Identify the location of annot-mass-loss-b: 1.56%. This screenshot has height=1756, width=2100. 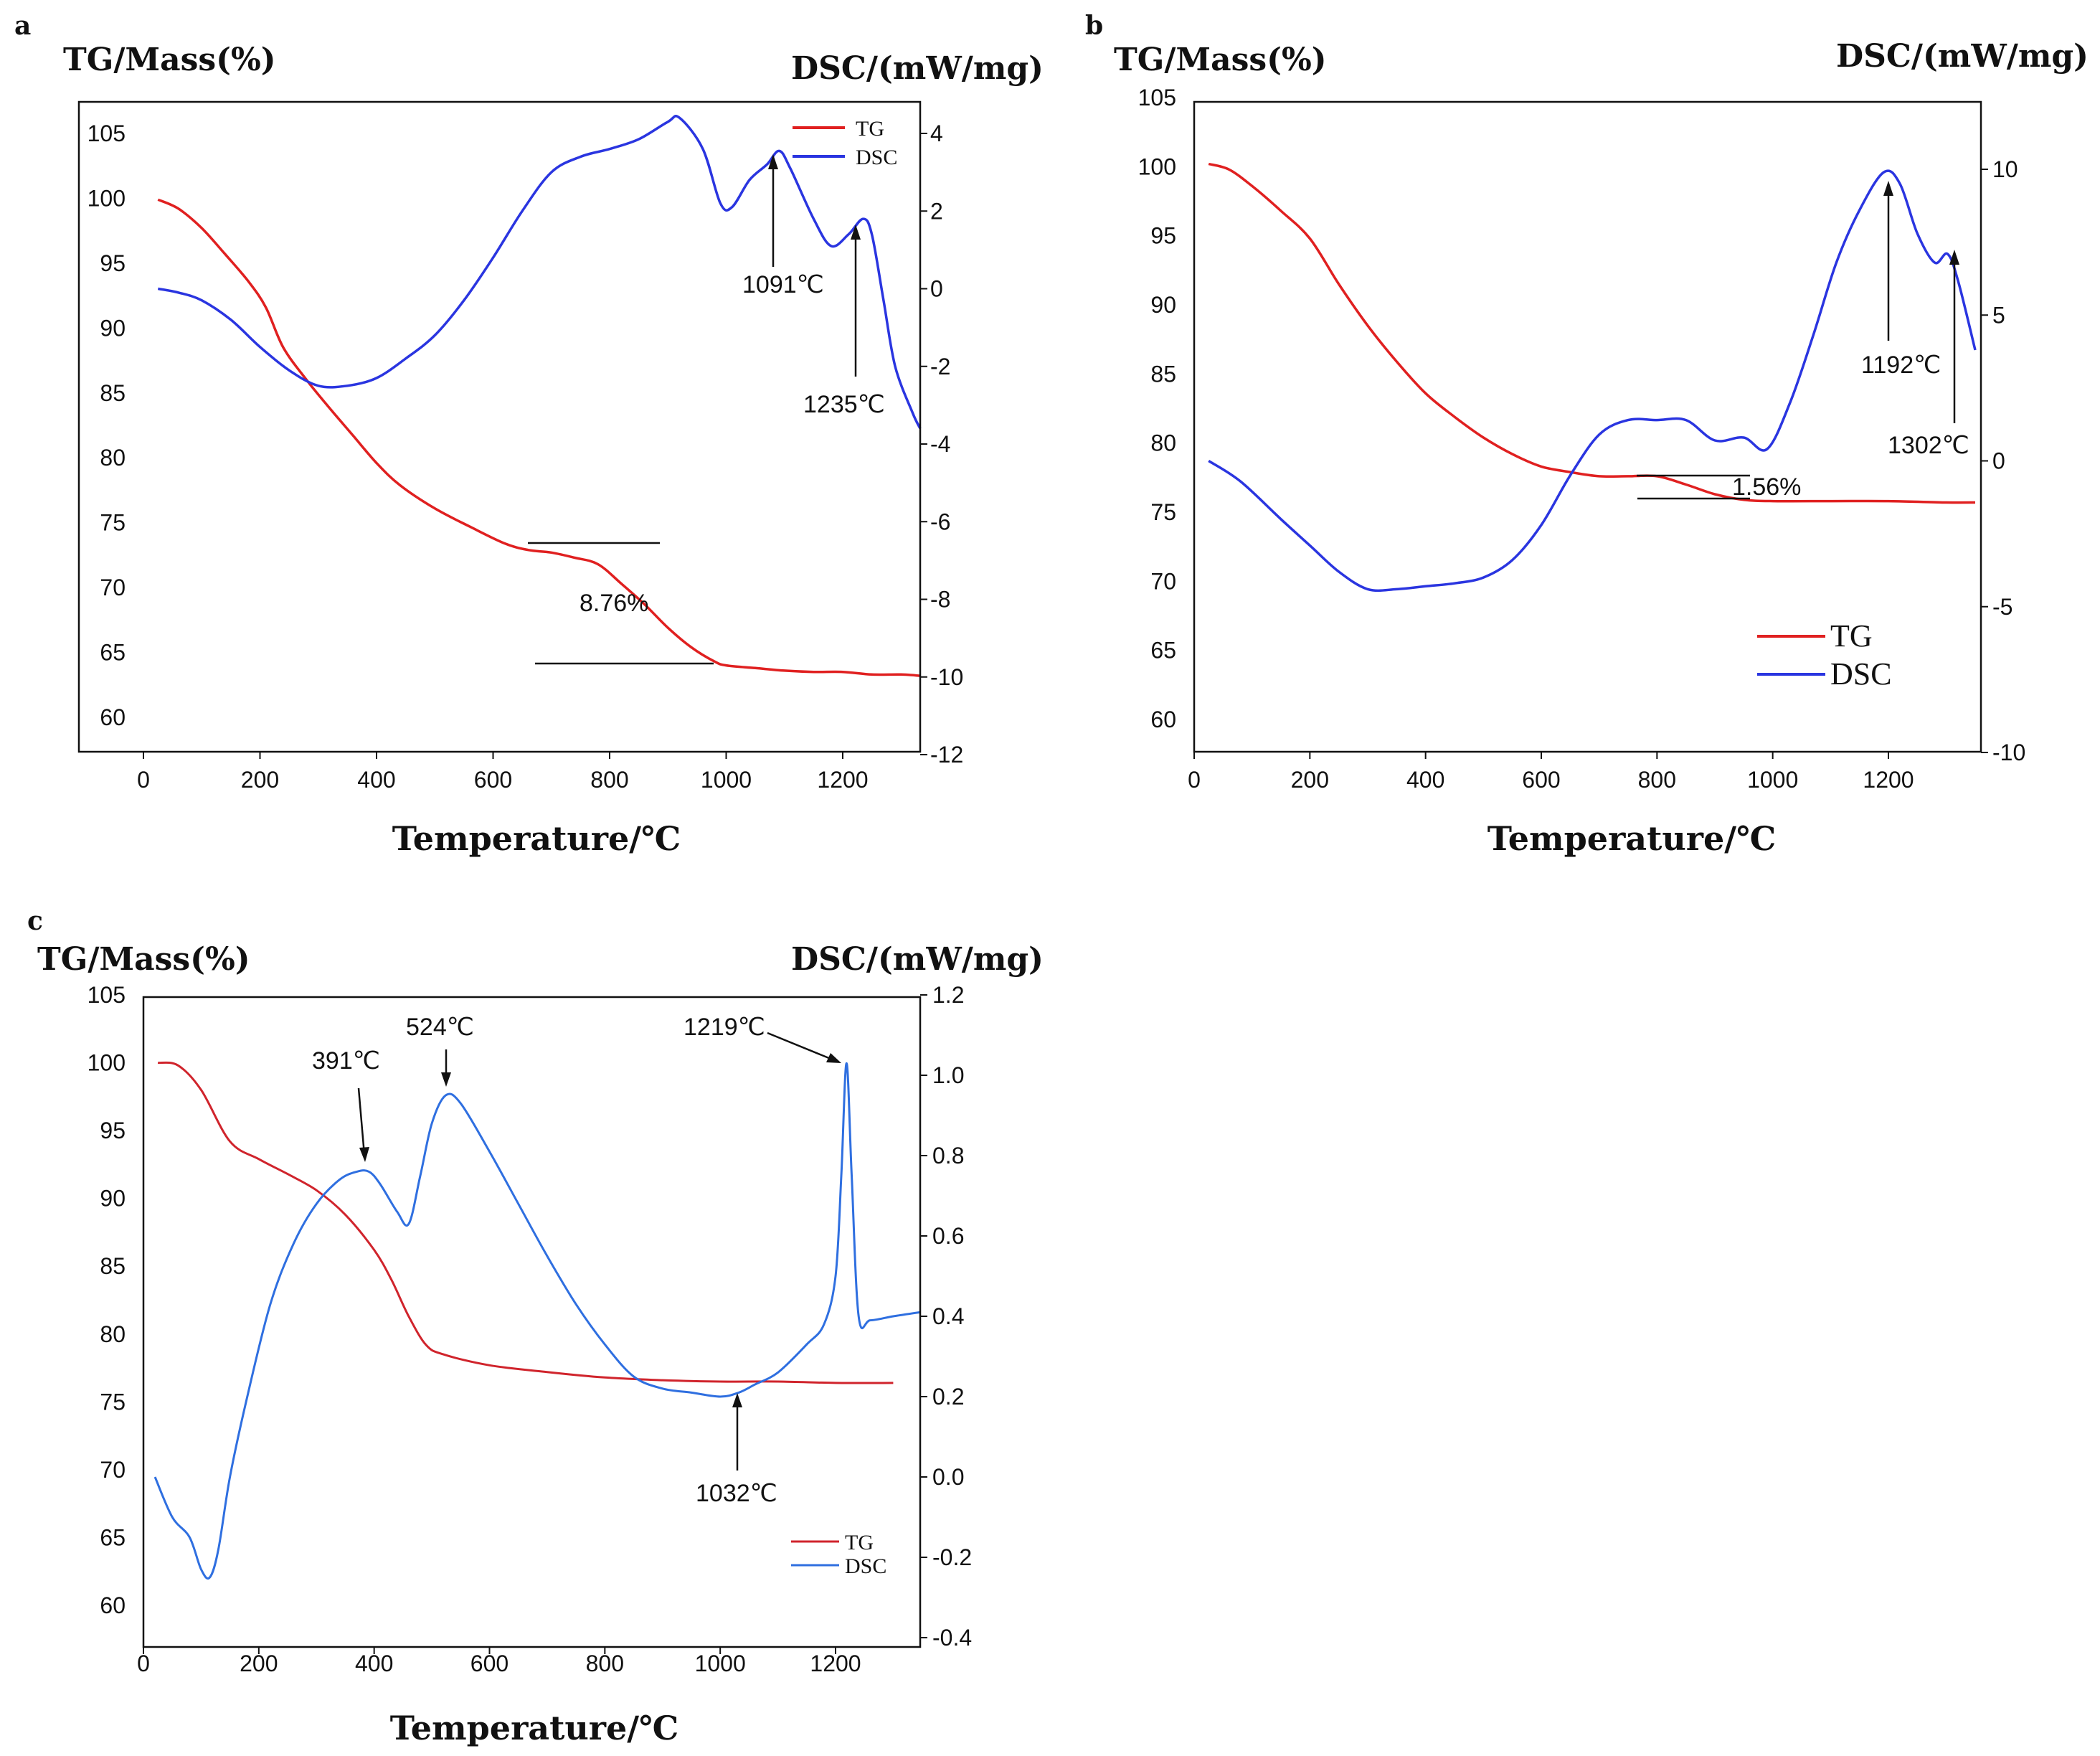
(1766, 487).